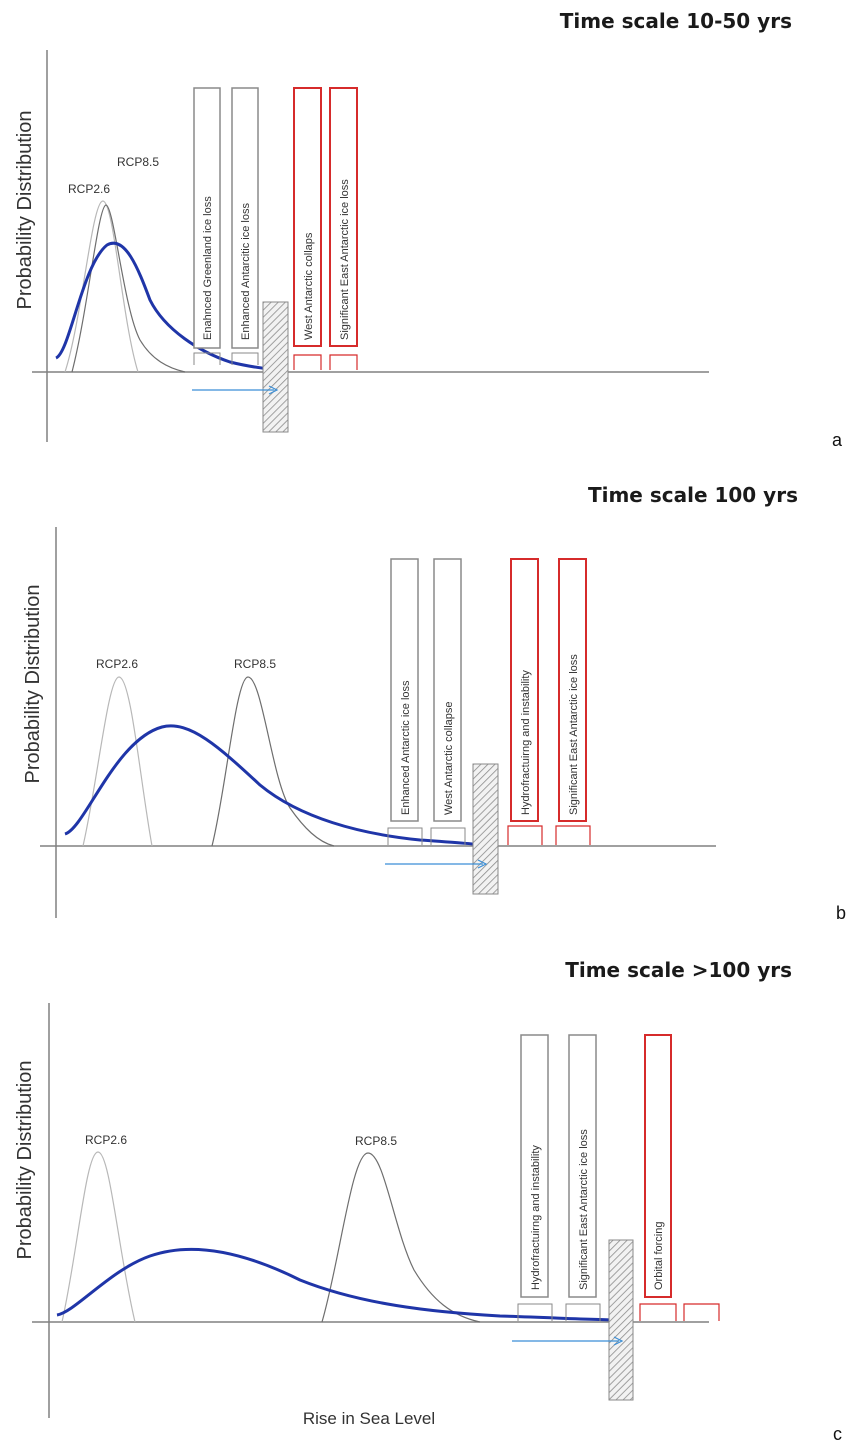 The image size is (854, 1443). I want to click on box-label: West Antarctic collaps, so click(309, 286).